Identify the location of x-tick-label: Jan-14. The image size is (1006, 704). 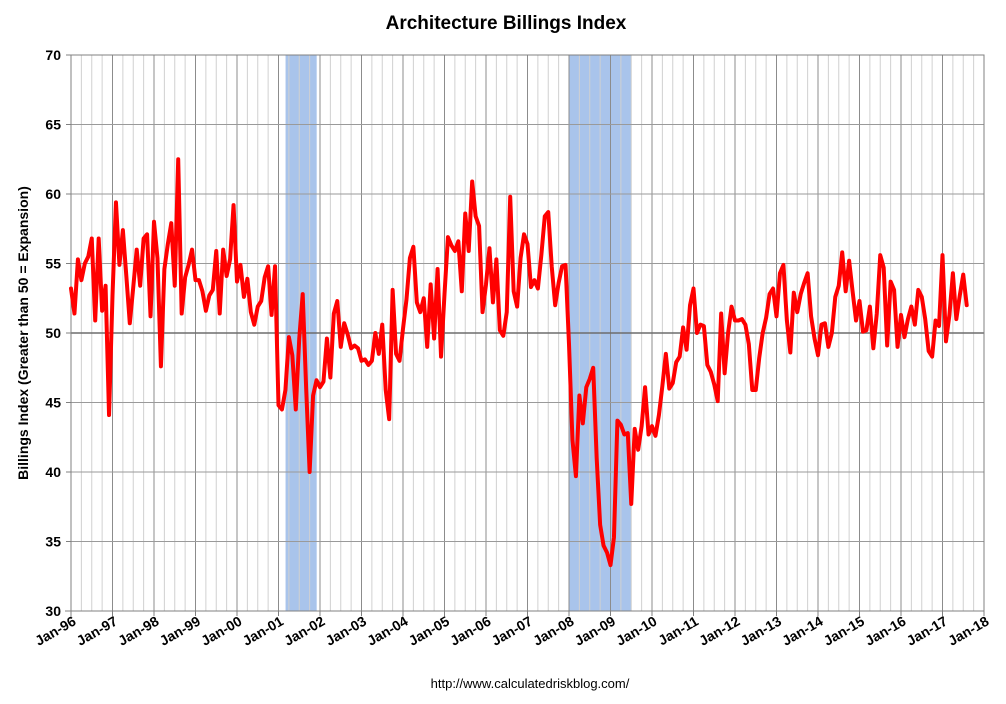
(802, 631).